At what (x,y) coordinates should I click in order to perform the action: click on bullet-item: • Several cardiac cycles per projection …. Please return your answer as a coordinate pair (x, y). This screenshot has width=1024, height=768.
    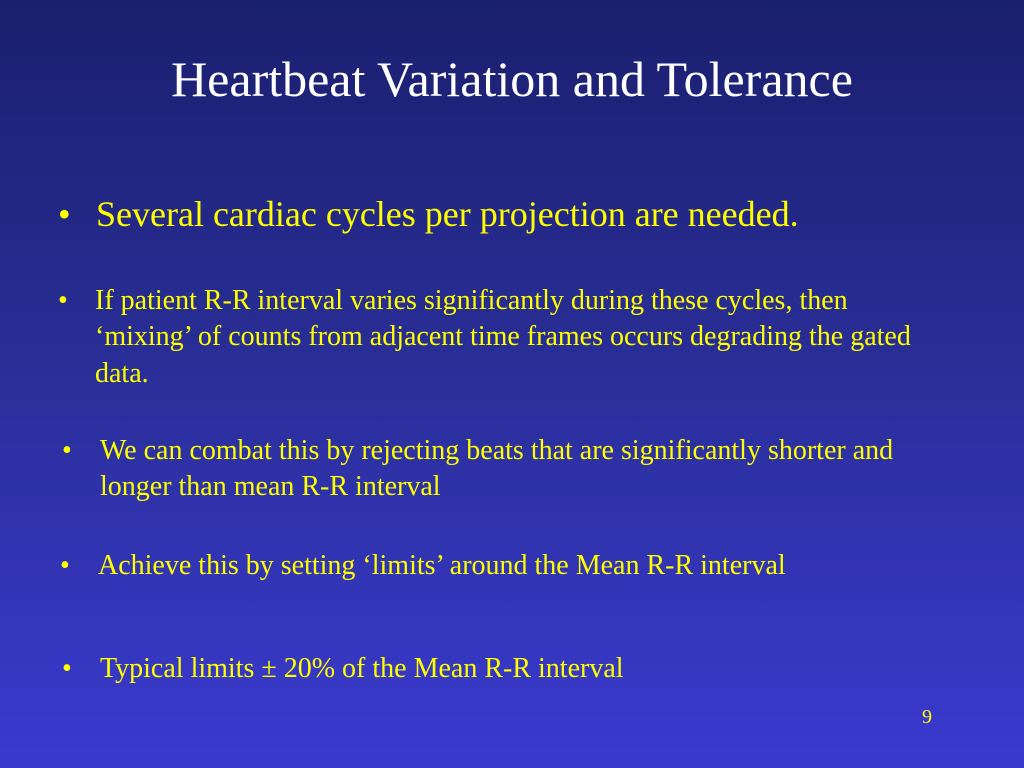
    Looking at the image, I should click on (508, 214).